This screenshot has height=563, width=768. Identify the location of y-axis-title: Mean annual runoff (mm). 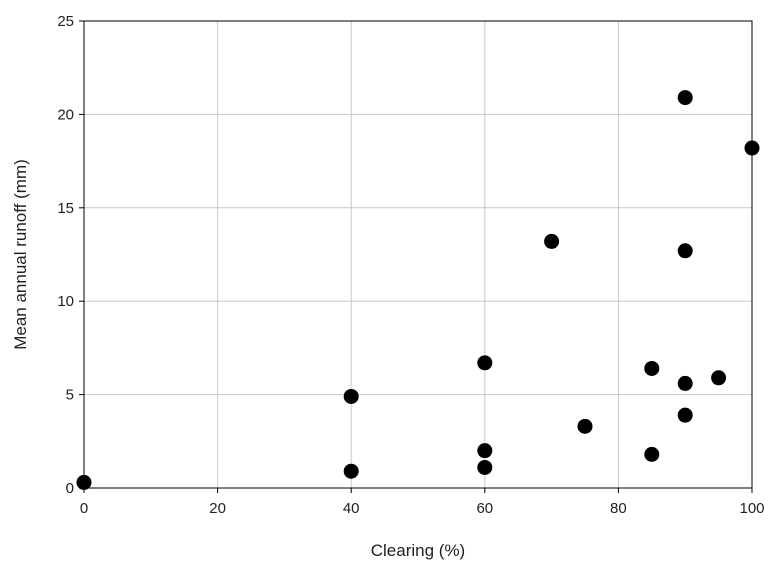
(20, 254).